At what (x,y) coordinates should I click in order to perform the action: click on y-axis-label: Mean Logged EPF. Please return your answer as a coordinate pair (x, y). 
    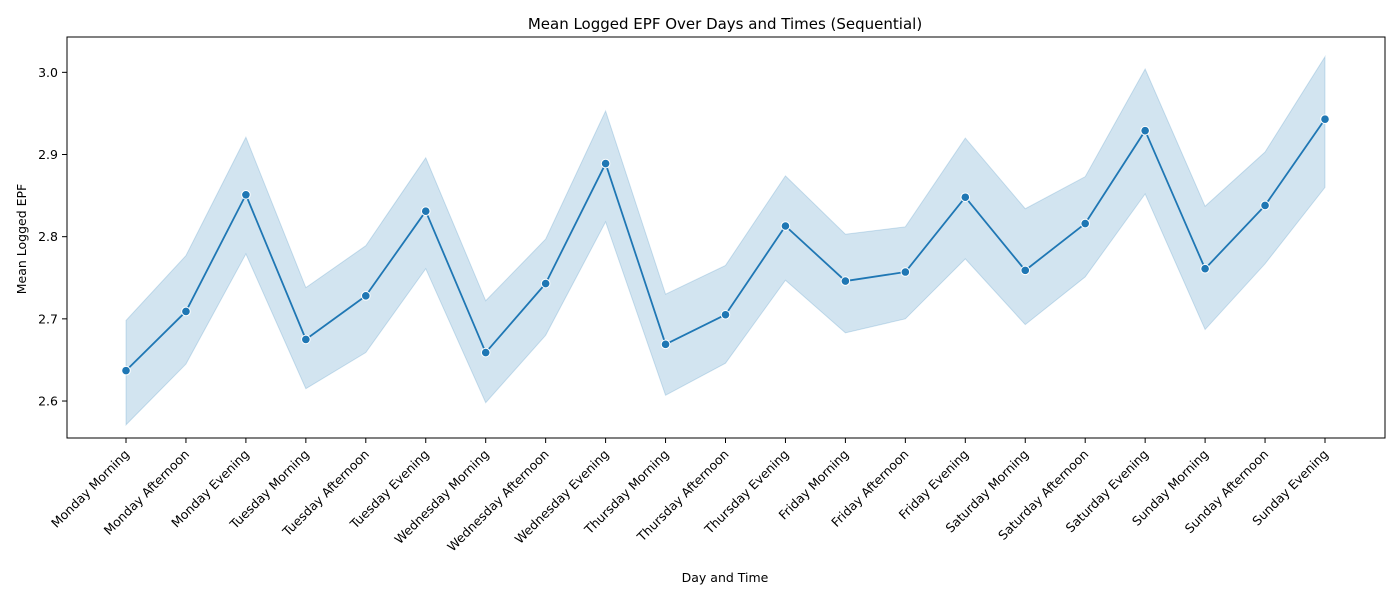
    Looking at the image, I should click on (21, 239).